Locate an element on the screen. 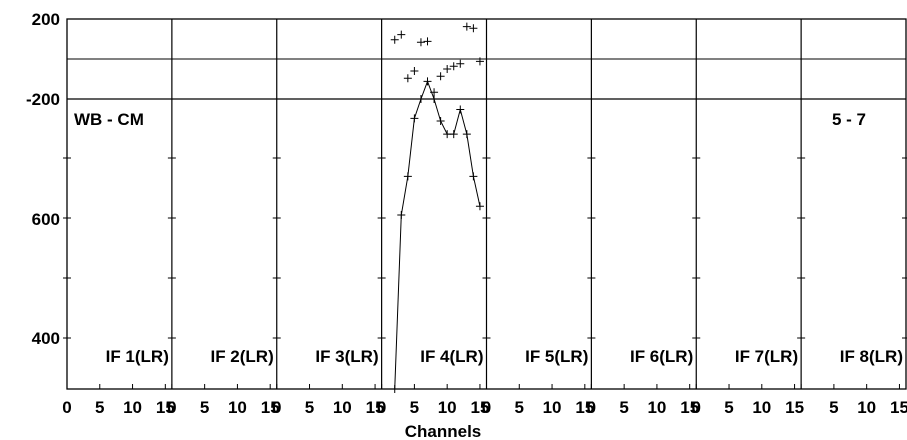  amplitude-series is located at coordinates (437, 235).